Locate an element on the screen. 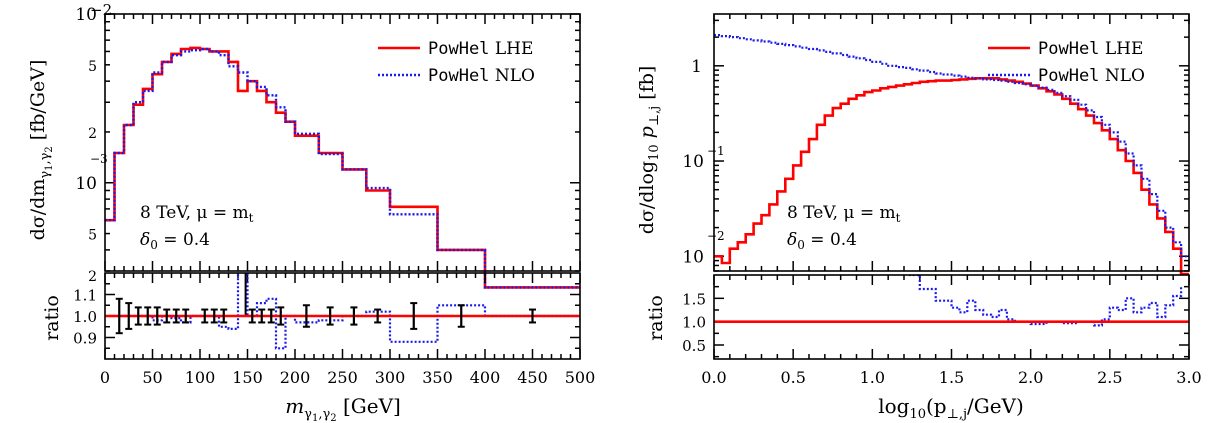 The image size is (1215, 423). left-ytick-exp-top: −2 is located at coordinates (101, 10).